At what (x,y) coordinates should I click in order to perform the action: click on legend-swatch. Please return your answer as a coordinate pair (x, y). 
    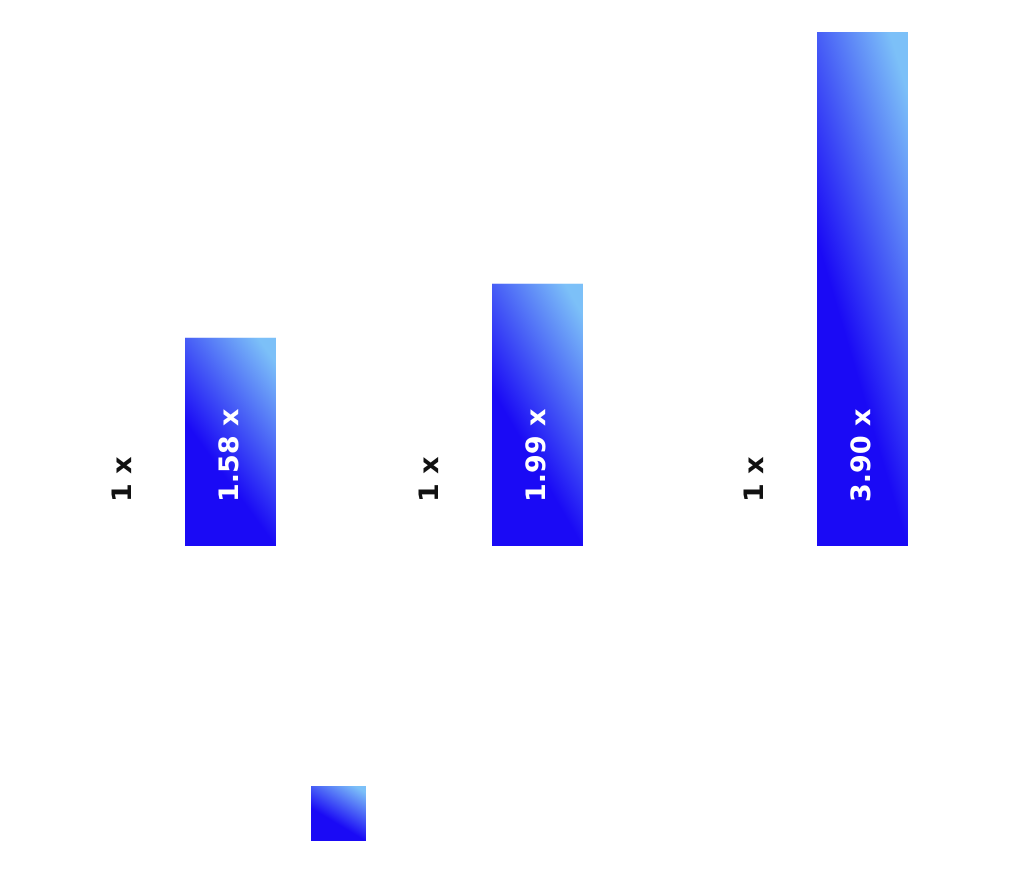
    Looking at the image, I should click on (338, 813).